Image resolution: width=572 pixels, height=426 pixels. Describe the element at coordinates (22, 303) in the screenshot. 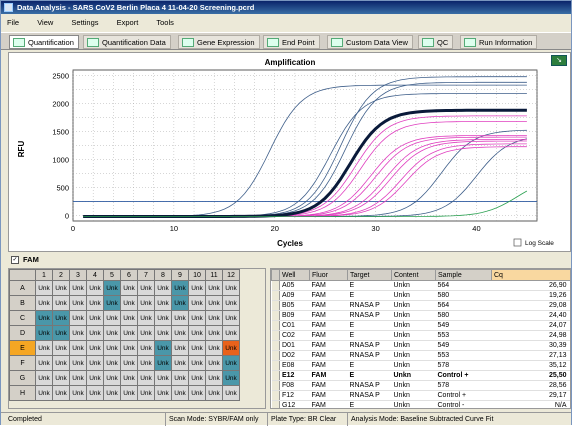

I see `plate-row-header: B` at that location.